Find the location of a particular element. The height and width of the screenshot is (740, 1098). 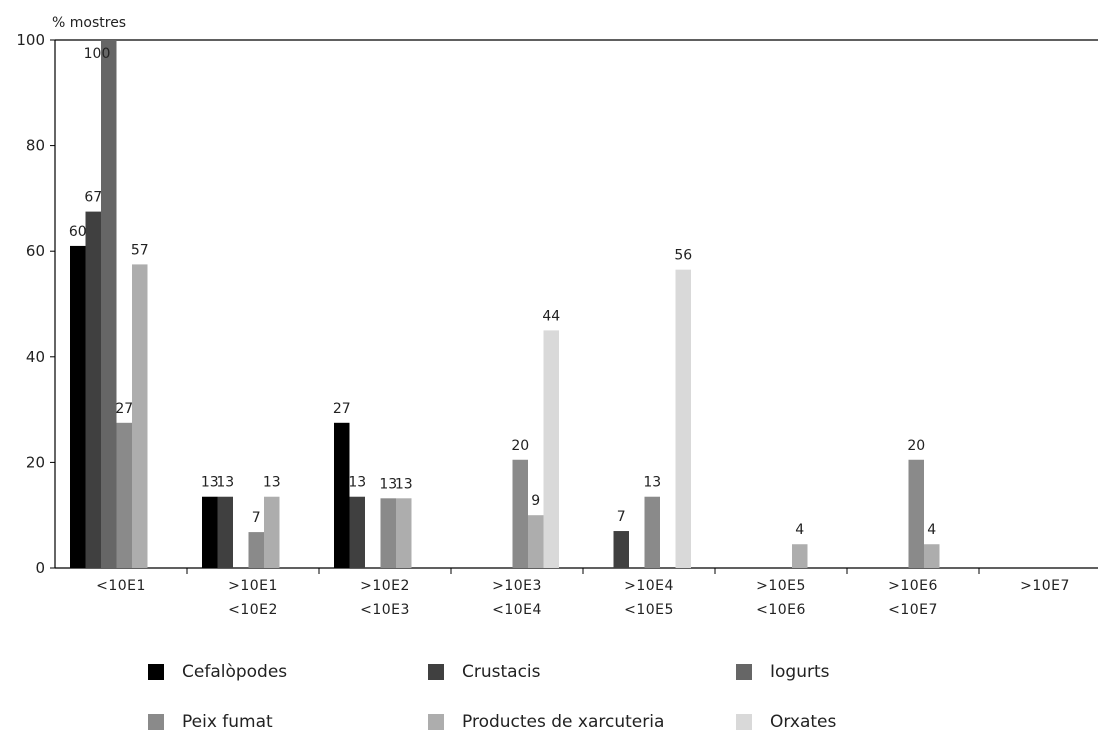

x-category-label: <10E1 is located at coordinates (121, 586).